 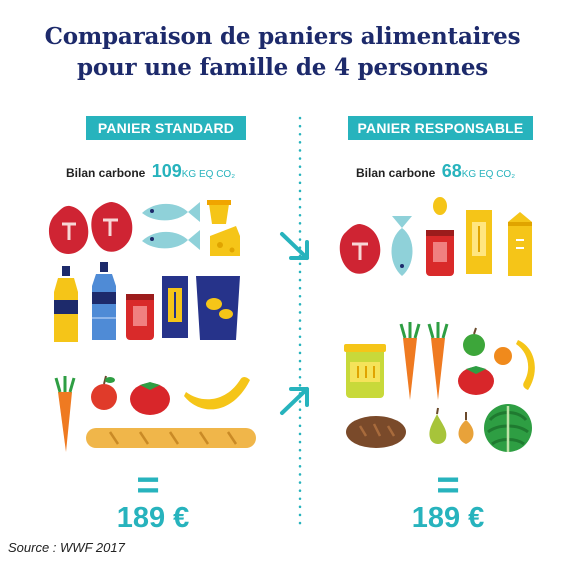 What do you see at coordinates (282, 36) in the screenshot?
I see `title-line-1: Comparaison de paniers alimentaires` at bounding box center [282, 36].